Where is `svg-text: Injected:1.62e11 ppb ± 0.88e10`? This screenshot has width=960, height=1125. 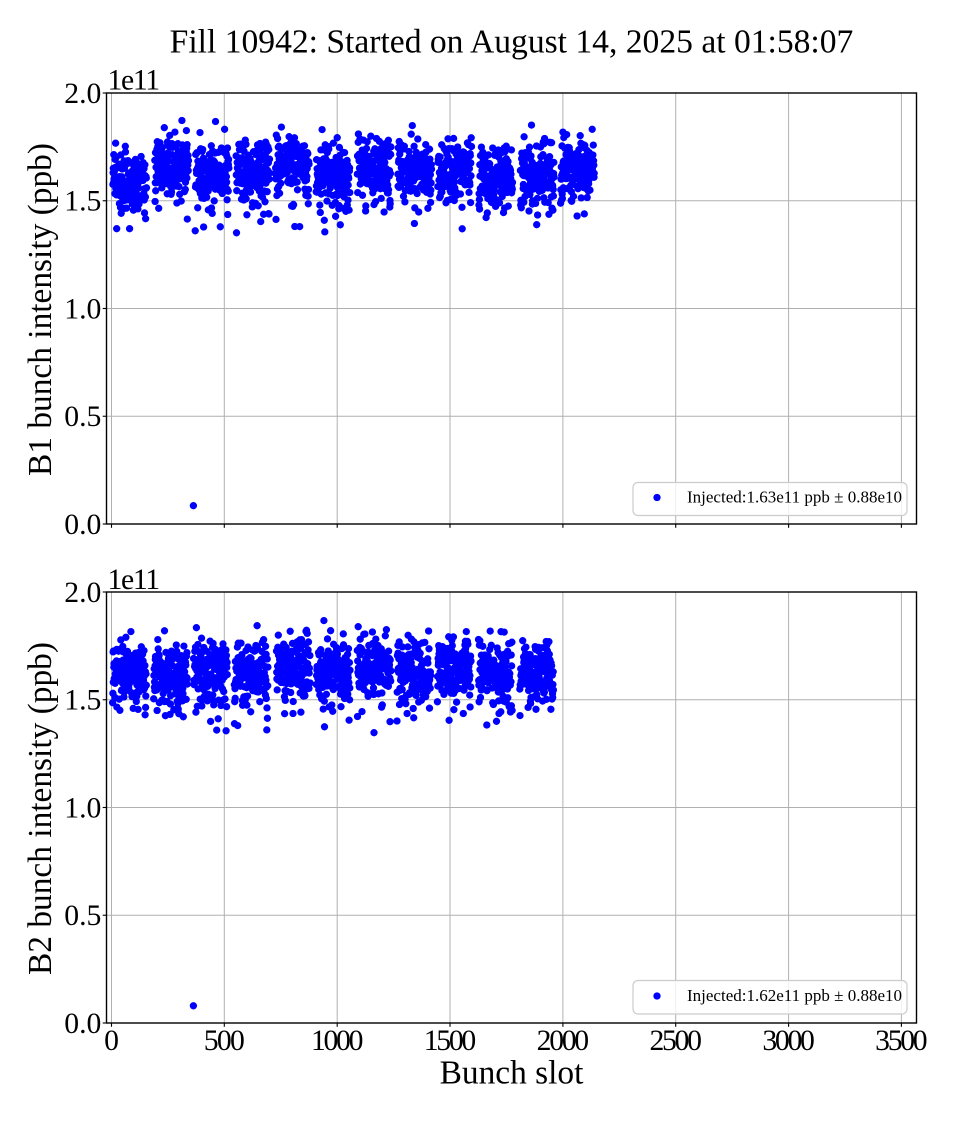 svg-text: Injected:1.62e11 ppb ± 0.88e10 is located at coordinates (794, 995).